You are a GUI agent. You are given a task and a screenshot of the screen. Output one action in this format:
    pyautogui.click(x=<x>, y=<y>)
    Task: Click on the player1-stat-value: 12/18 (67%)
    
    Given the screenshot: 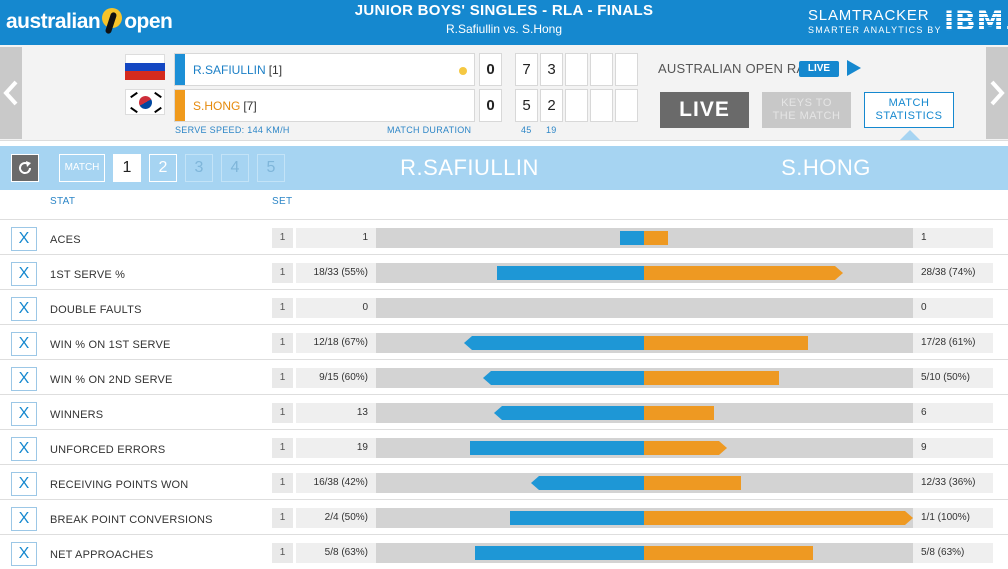 What is the action you would take?
    pyautogui.click(x=336, y=343)
    